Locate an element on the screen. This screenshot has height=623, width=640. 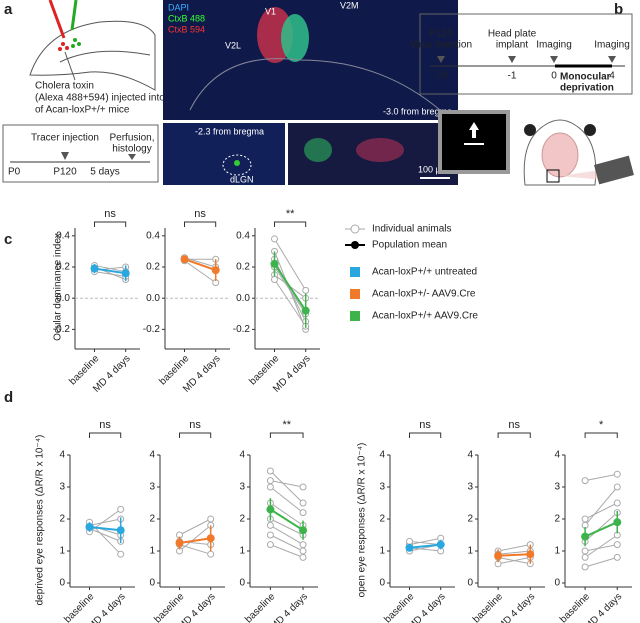
section-label: -3.0 from bregma is located at coordinates (417, 111).